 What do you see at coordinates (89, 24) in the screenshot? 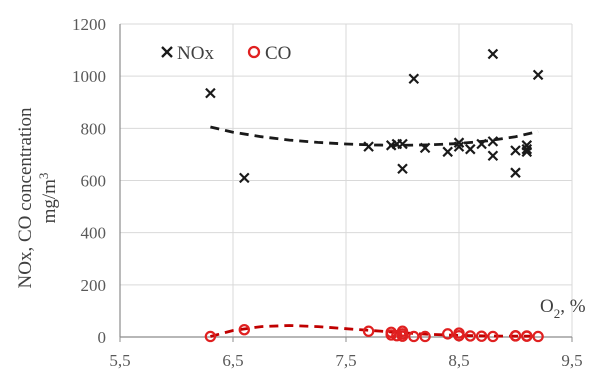
I see `y-tick-label: 1200` at bounding box center [89, 24].